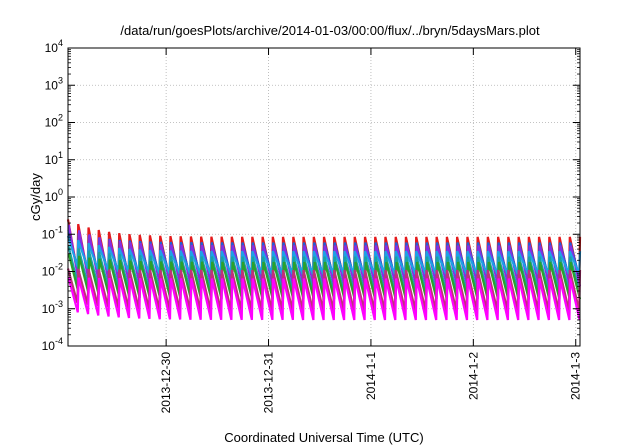  What do you see at coordinates (54, 46) in the screenshot?
I see `y-tick-label: 10⁴` at bounding box center [54, 46].